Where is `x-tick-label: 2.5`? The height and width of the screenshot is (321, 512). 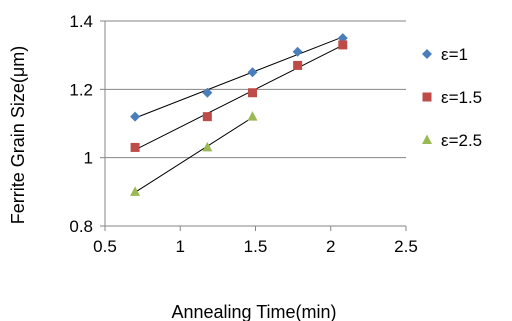 x-tick-label: 2.5 is located at coordinates (406, 246).